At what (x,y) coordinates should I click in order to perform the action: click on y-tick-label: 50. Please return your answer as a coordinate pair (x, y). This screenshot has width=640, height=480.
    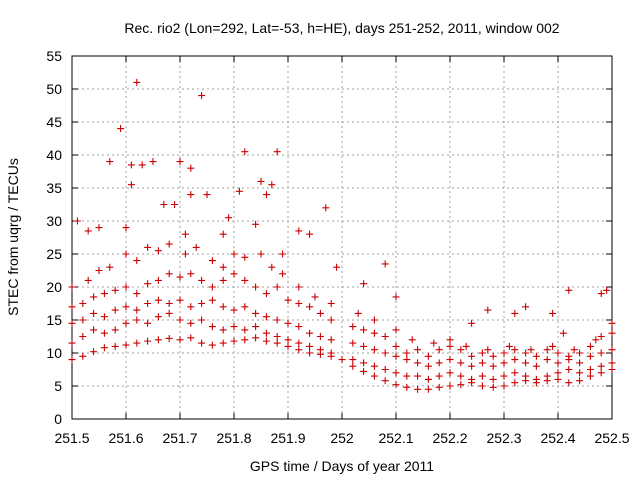
    Looking at the image, I should click on (54, 89).